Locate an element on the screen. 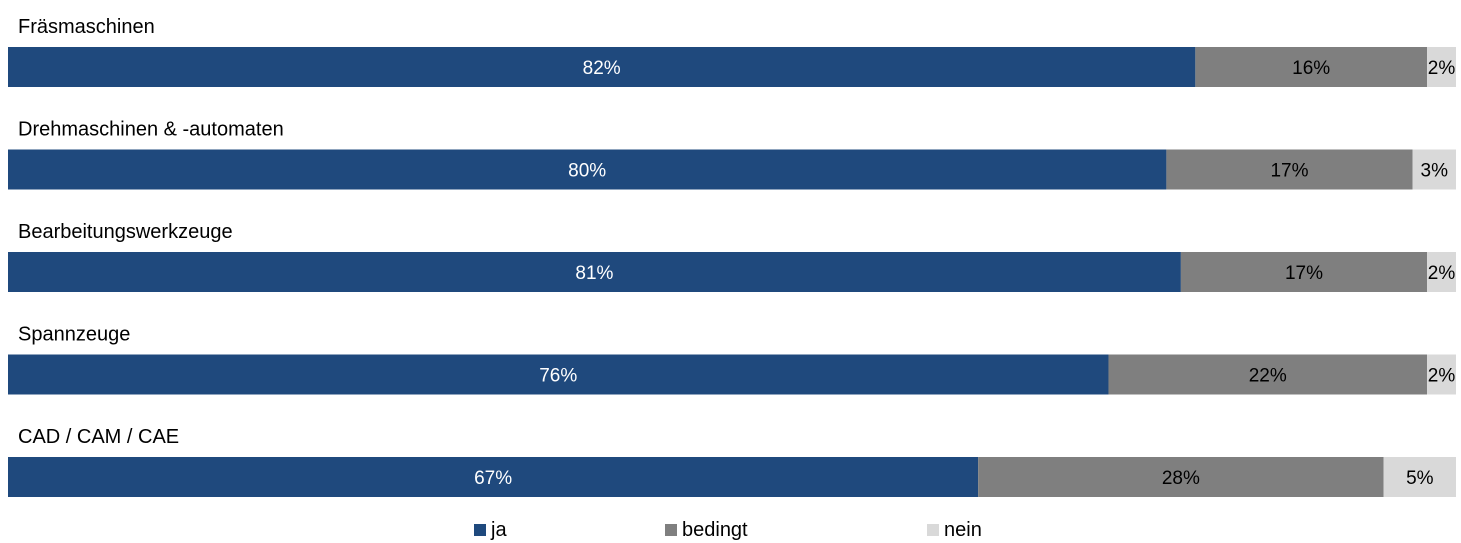 The image size is (1461, 543). category-label: Fräsmaschinen is located at coordinates (86, 27).